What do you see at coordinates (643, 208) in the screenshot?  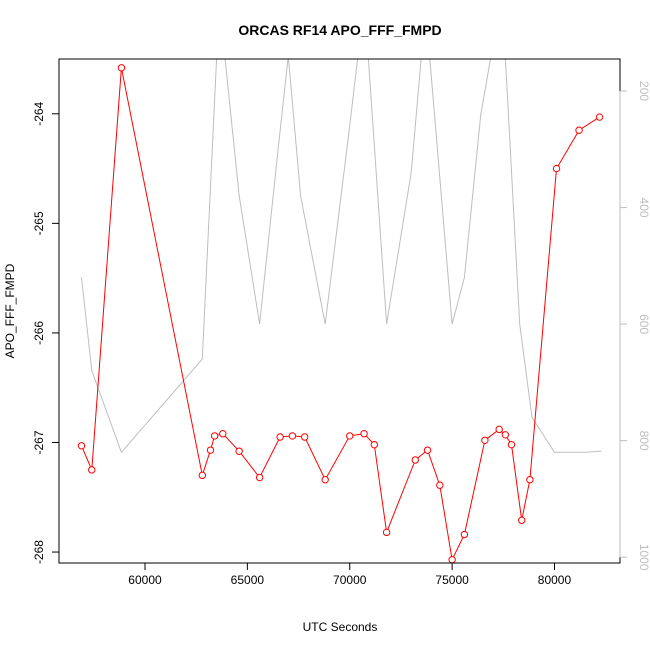 I see `y2-tick-label: 400` at bounding box center [643, 208].